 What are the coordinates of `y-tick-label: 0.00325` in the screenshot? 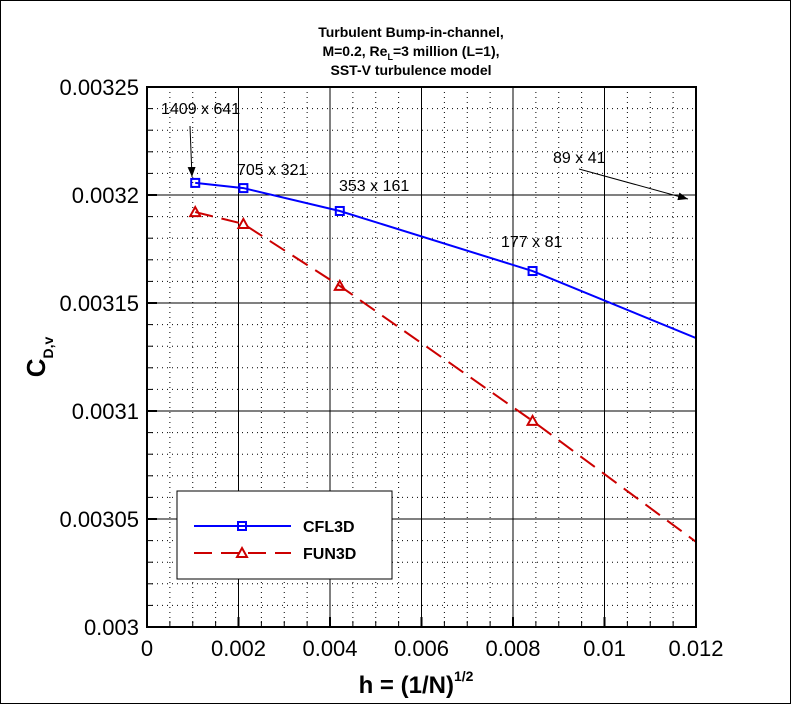 It's located at (99, 87).